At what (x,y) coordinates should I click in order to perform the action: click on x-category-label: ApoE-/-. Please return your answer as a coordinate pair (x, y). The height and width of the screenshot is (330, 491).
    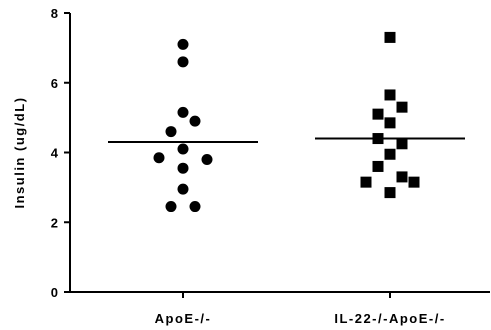
    Looking at the image, I should click on (183, 318).